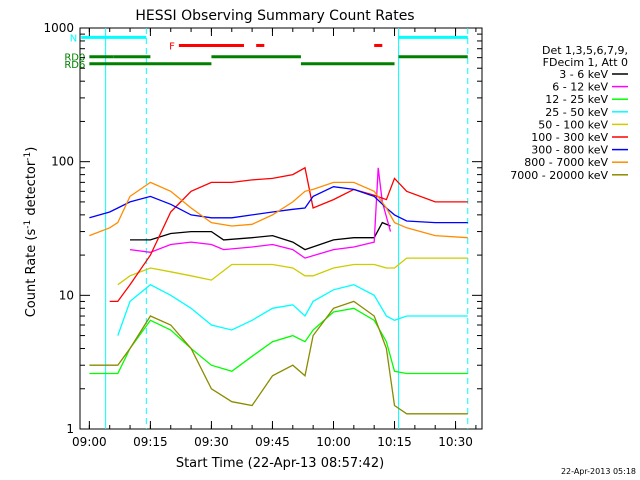 The width and height of the screenshot is (640, 480). What do you see at coordinates (70, 429) in the screenshot?
I see `y-tick-label: 1` at bounding box center [70, 429].